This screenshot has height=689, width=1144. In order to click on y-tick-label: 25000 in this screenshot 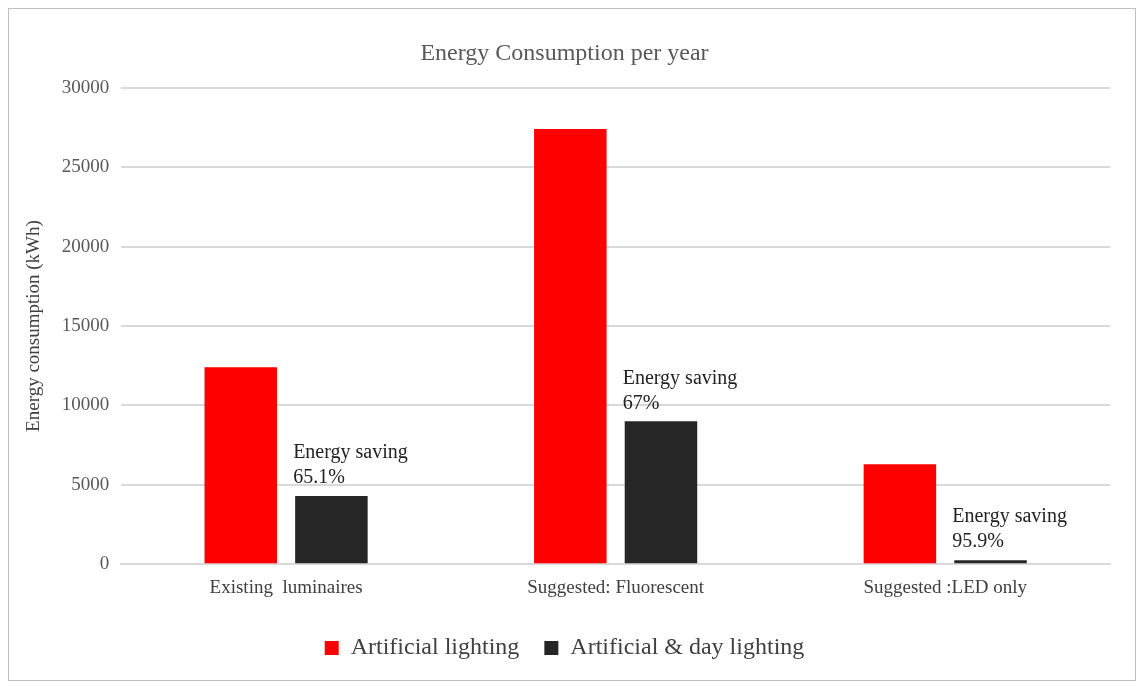, I will do `click(85, 166)`.